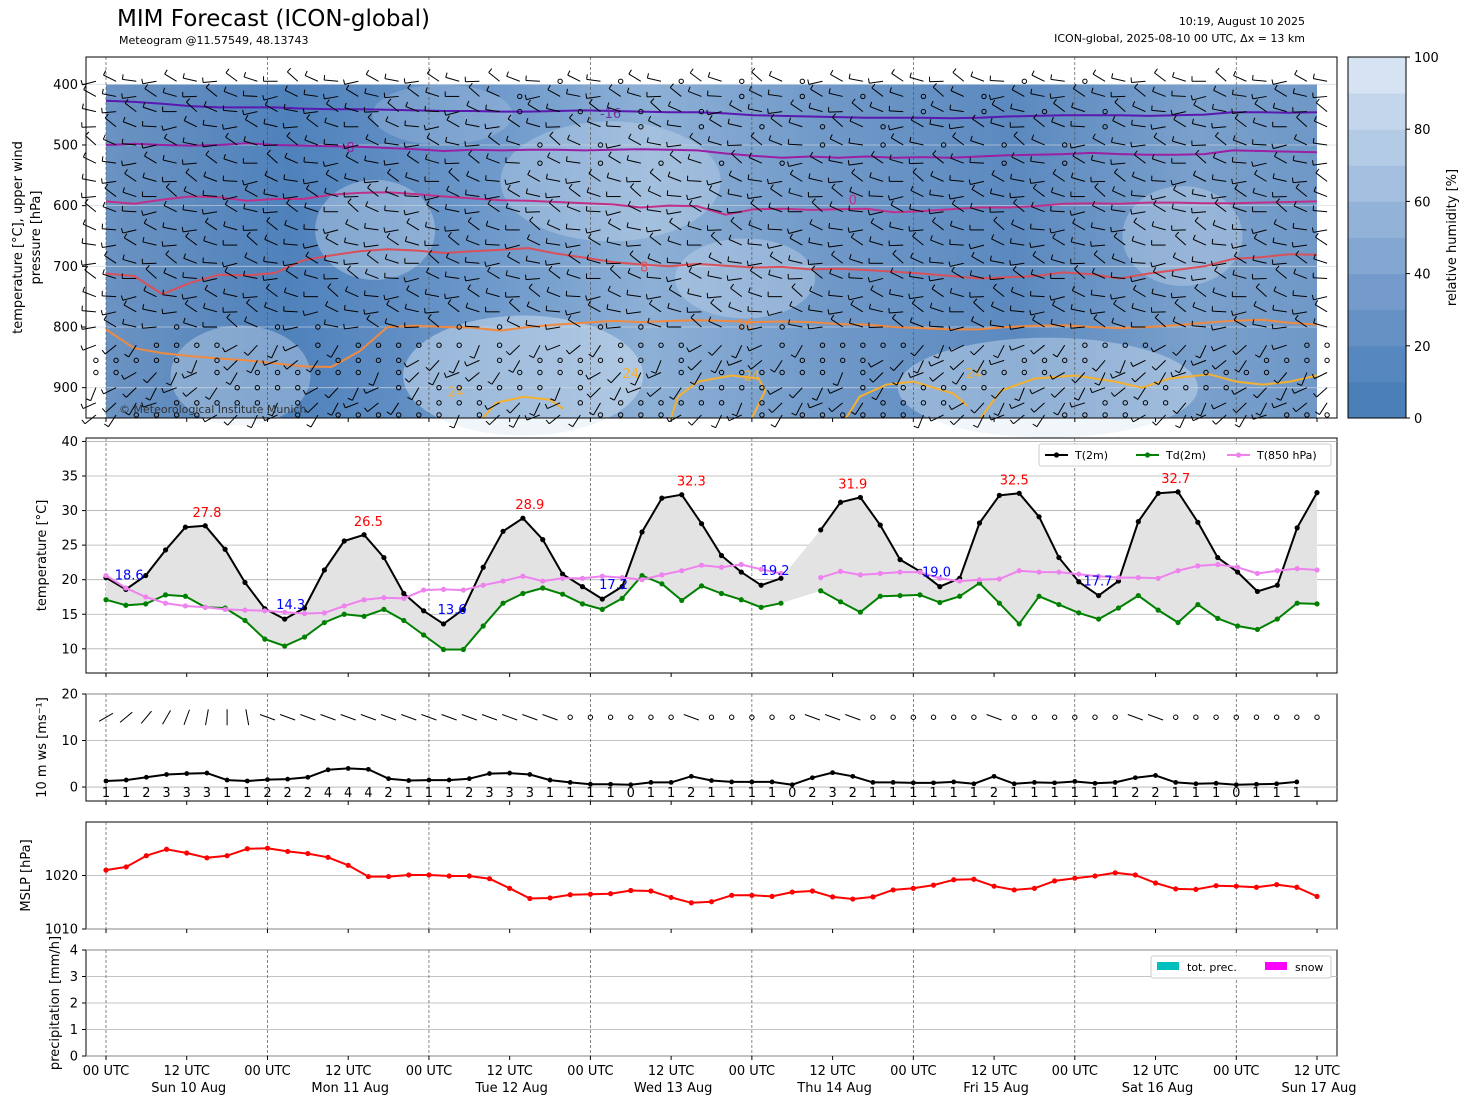 This screenshot has width=1469, height=1105. What do you see at coordinates (994, 717) in the screenshot?
I see `surface-wind-barb` at bounding box center [994, 717].